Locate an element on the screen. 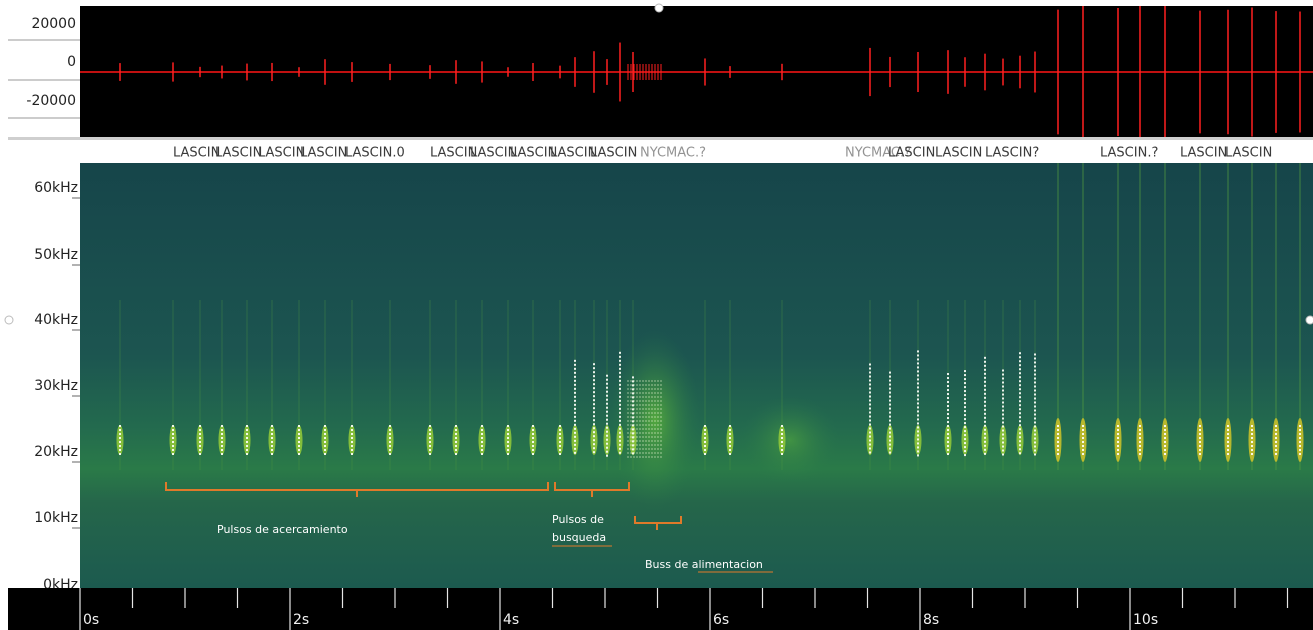 The width and height of the screenshot is (1313, 630). divider is located at coordinates (660, 138).